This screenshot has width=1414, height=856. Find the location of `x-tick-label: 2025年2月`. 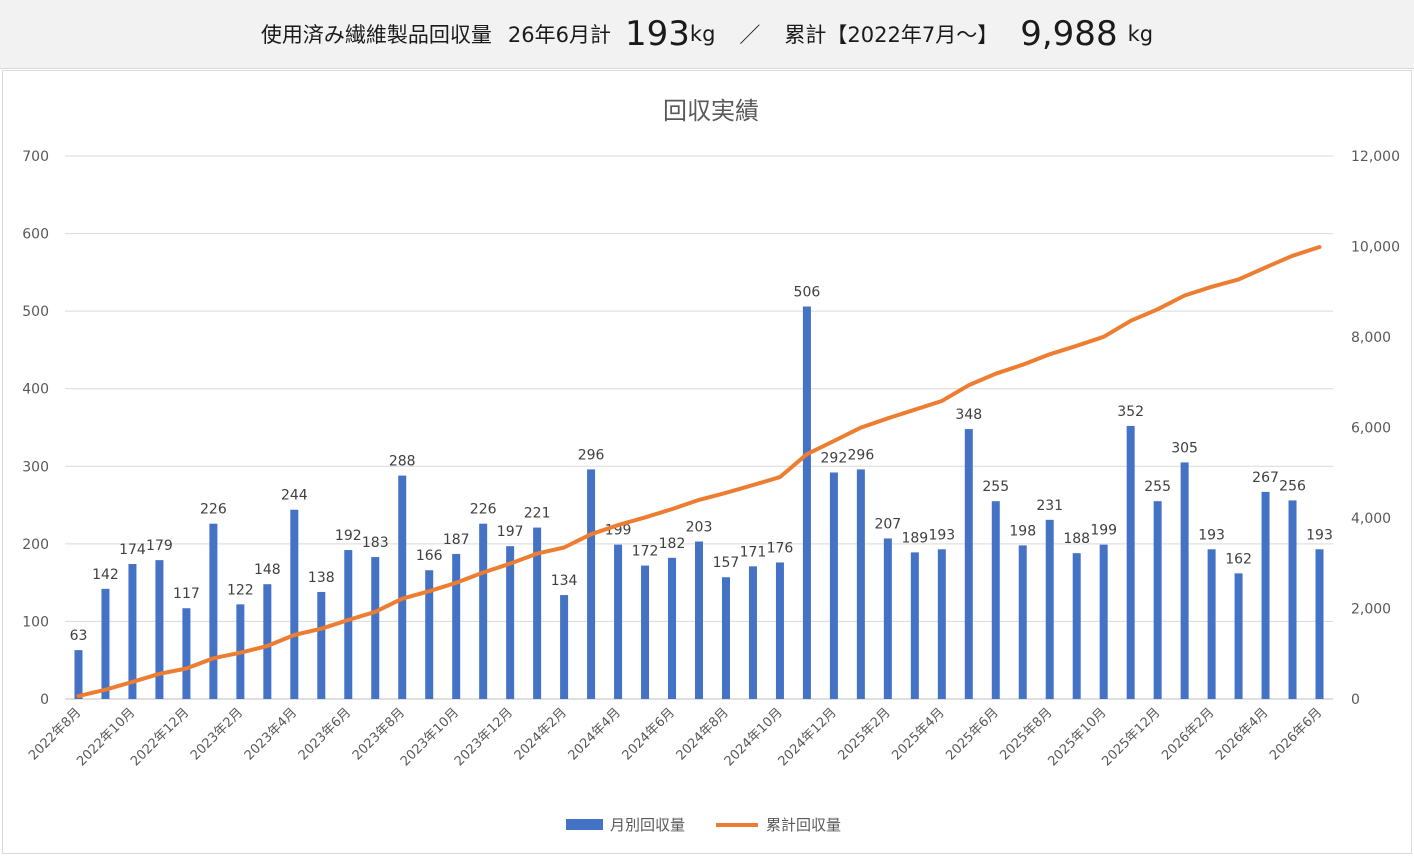

x-tick-label: 2025年2月 is located at coordinates (864, 734).